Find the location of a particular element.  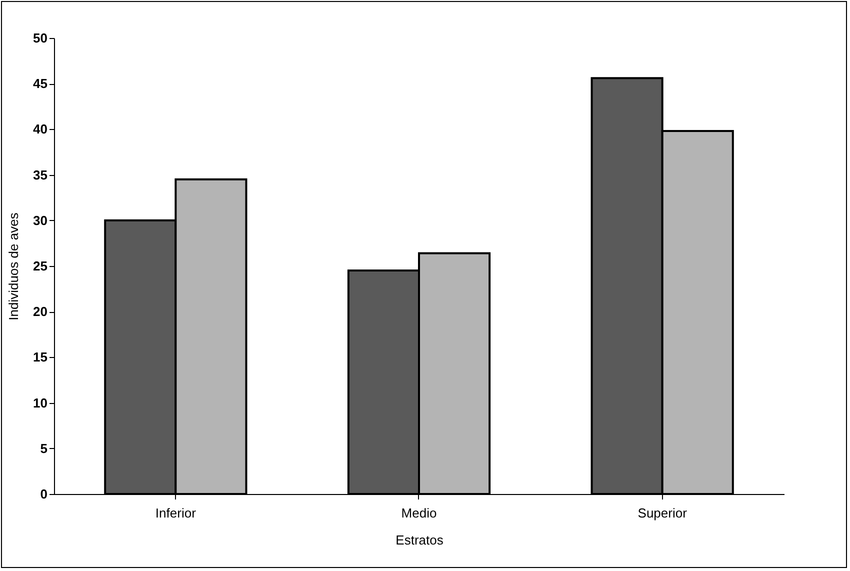

y-tick-label: 50 is located at coordinates (40, 38).